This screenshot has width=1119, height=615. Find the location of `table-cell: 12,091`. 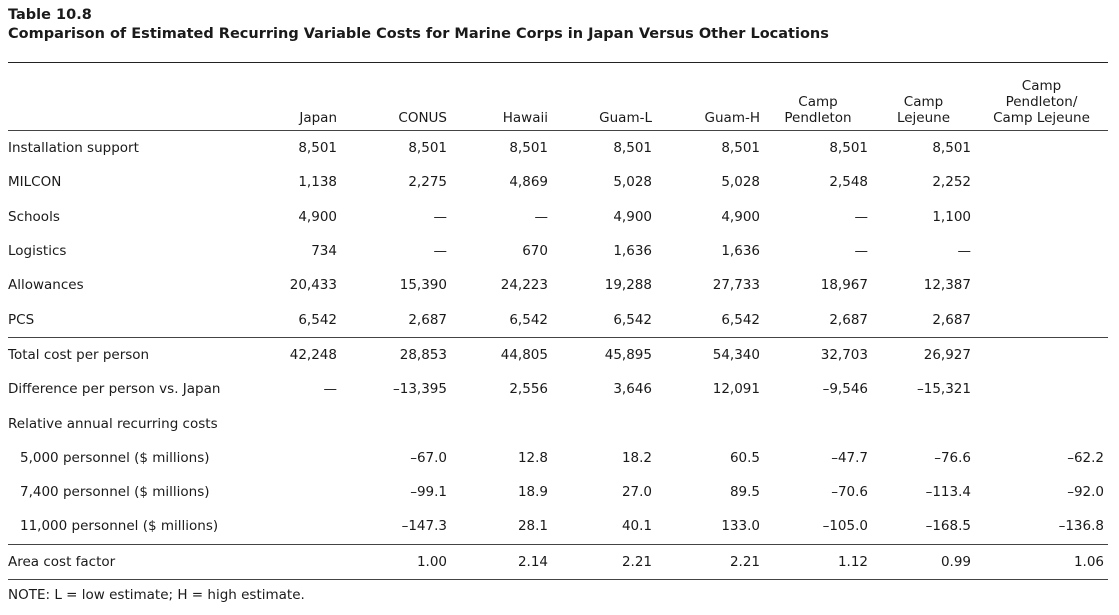

table-cell: 12,091 is located at coordinates (736, 389).